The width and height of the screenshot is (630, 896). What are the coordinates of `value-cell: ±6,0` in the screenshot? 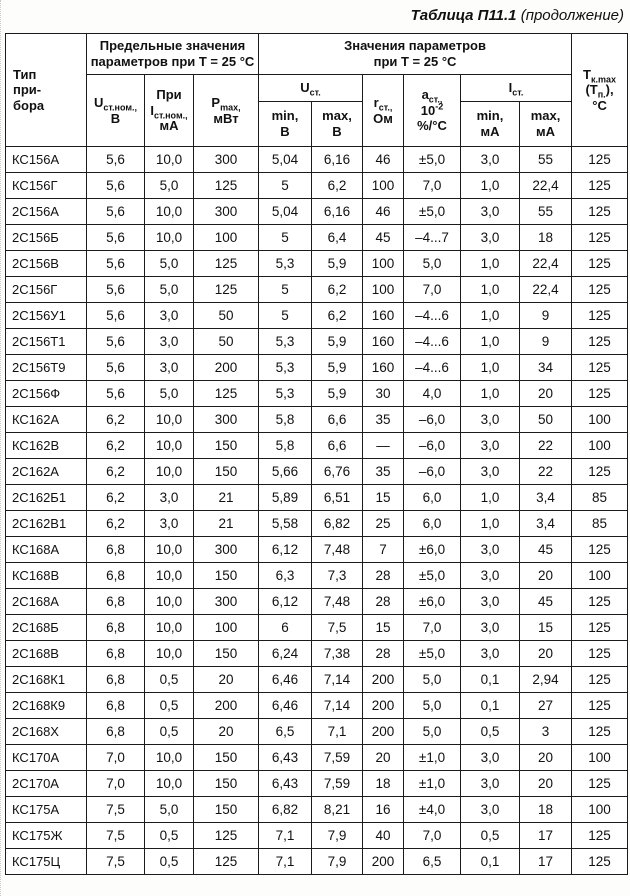 It's located at (432, 601).